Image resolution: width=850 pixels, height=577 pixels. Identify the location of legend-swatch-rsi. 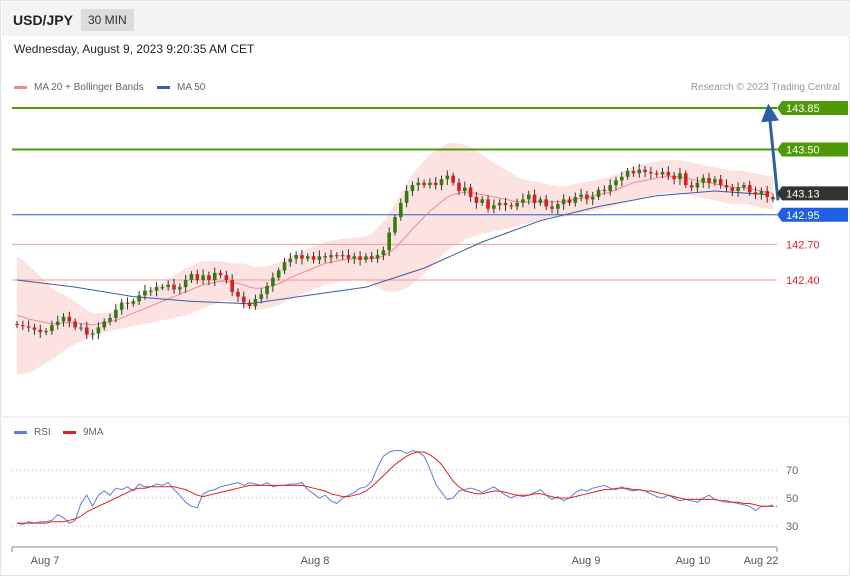
(20, 432).